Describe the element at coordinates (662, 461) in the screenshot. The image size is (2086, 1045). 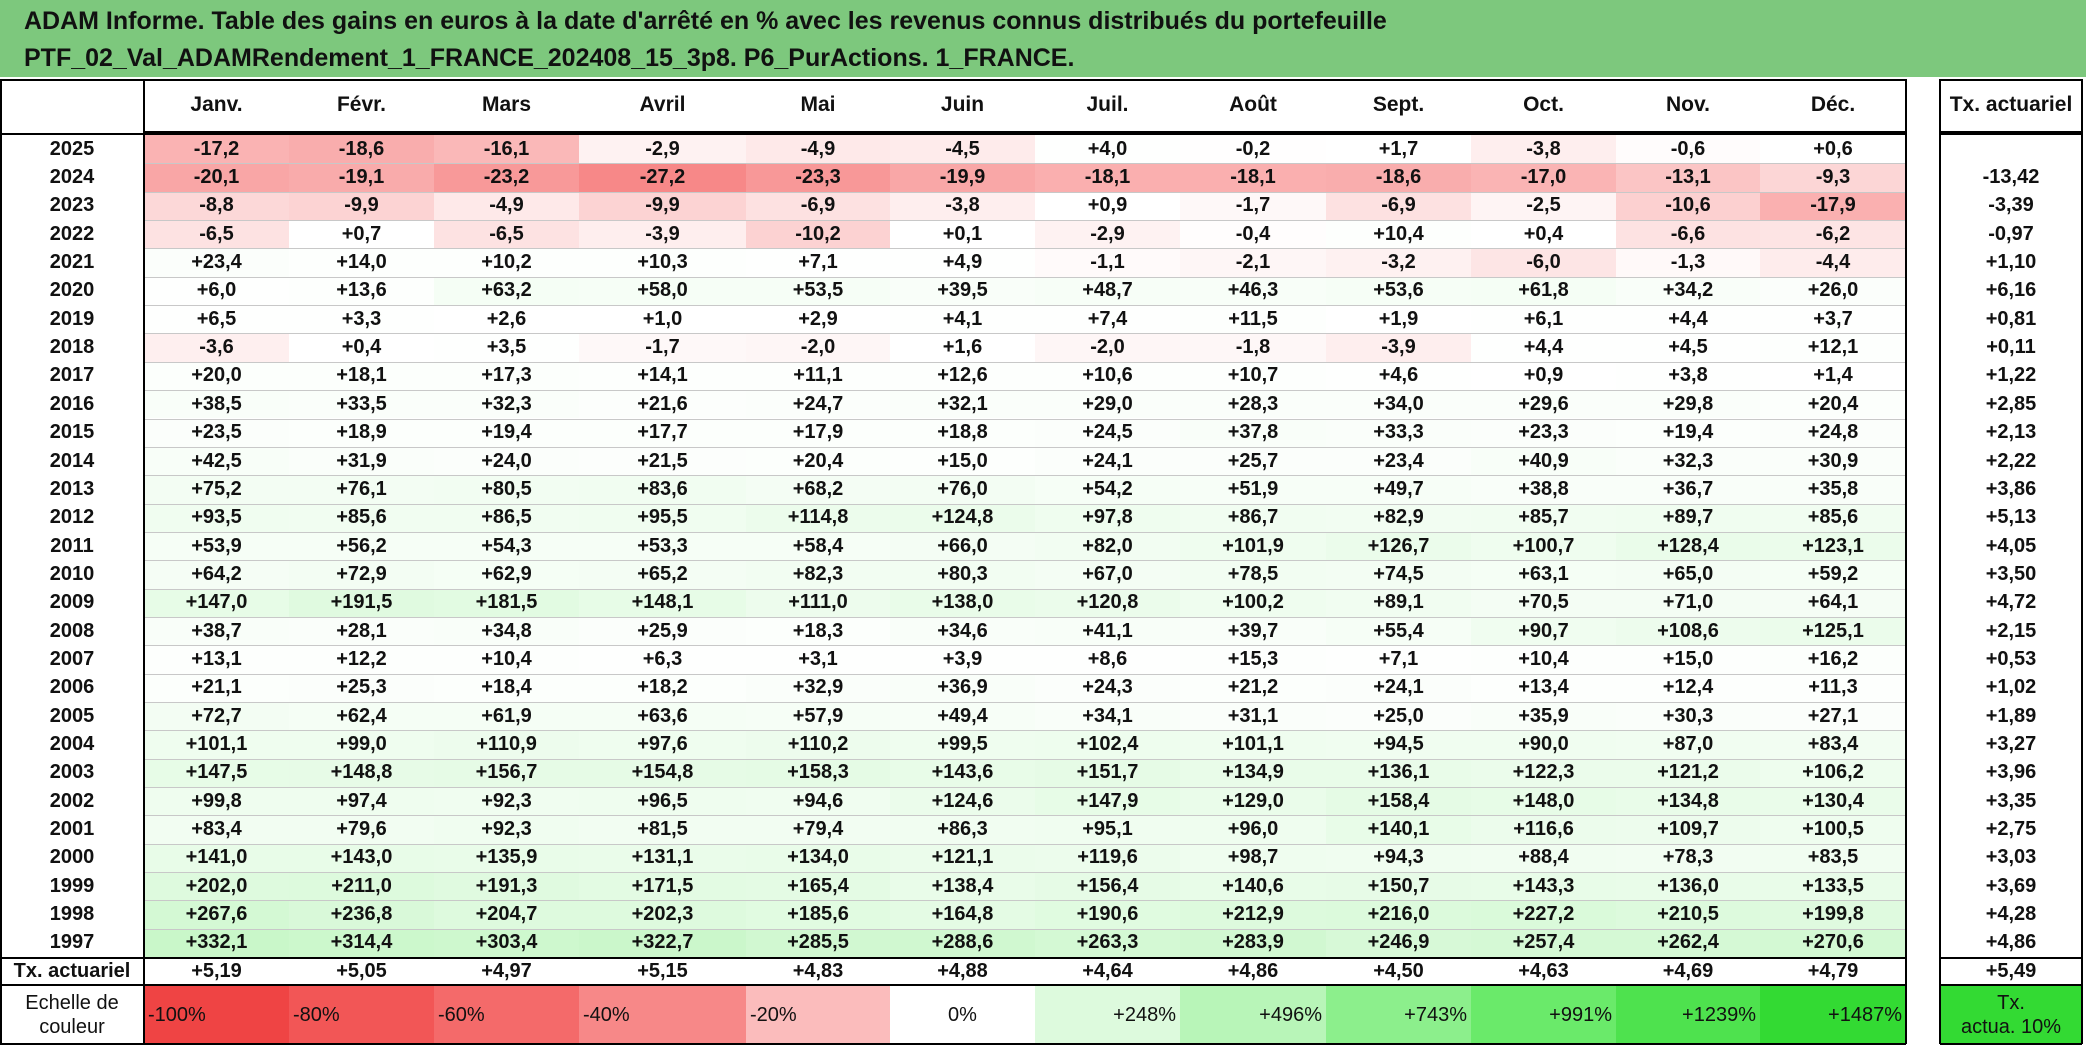
I see `table-cell: +21,5` at that location.